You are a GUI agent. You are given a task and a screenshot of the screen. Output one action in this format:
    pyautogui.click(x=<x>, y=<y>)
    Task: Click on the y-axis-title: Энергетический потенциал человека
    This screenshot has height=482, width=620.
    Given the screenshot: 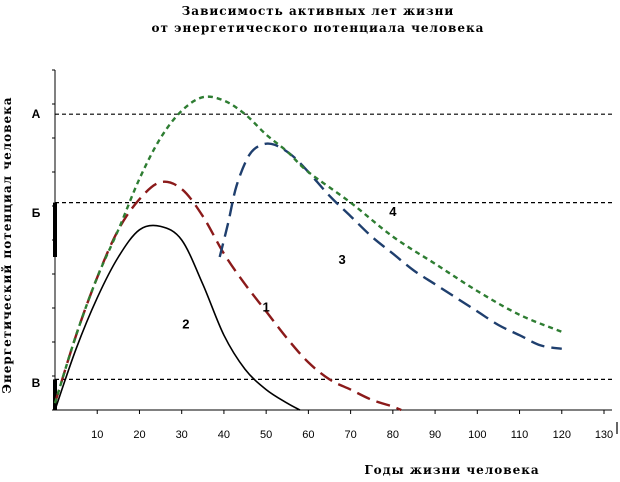 What is the action you would take?
    pyautogui.click(x=7, y=244)
    